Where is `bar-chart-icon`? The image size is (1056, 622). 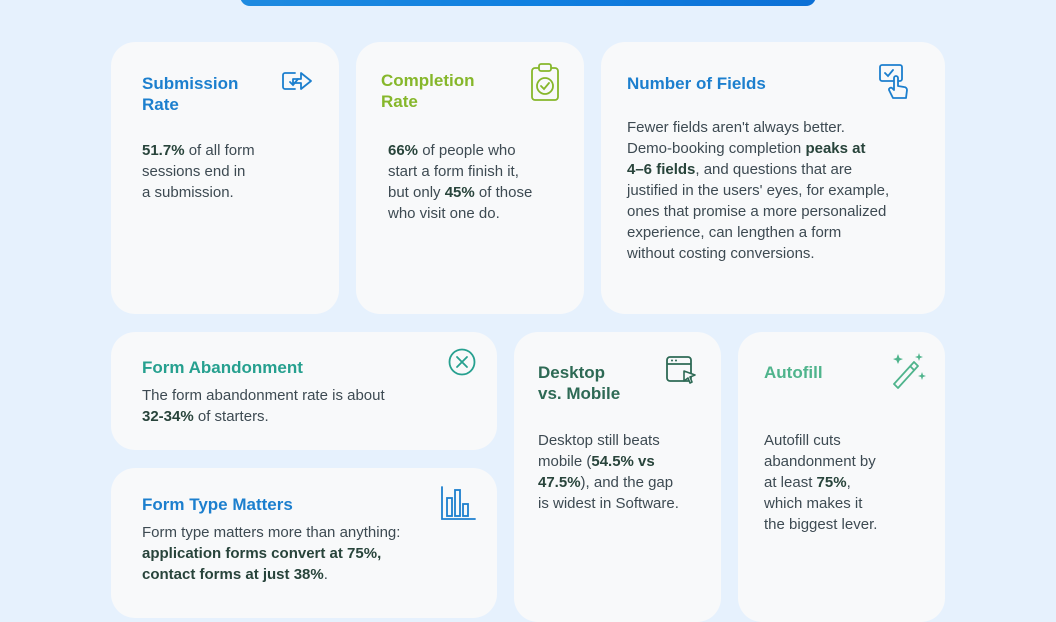 bar-chart-icon is located at coordinates (458, 503).